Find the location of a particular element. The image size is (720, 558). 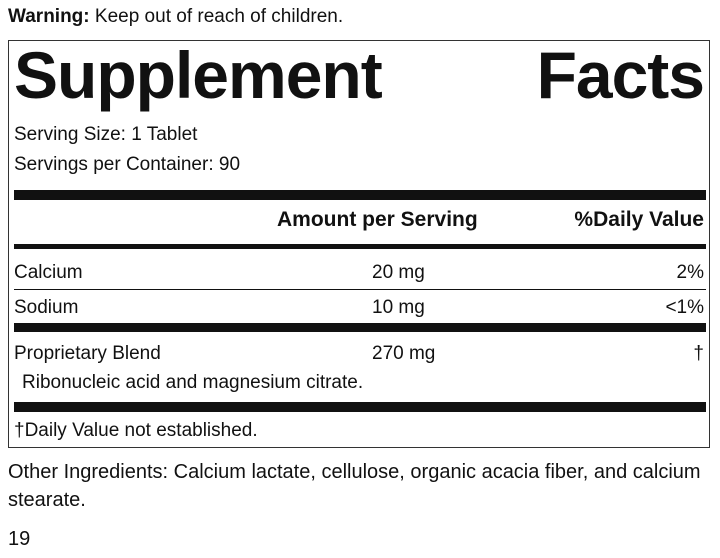

page-number: 19 is located at coordinates (19, 539).